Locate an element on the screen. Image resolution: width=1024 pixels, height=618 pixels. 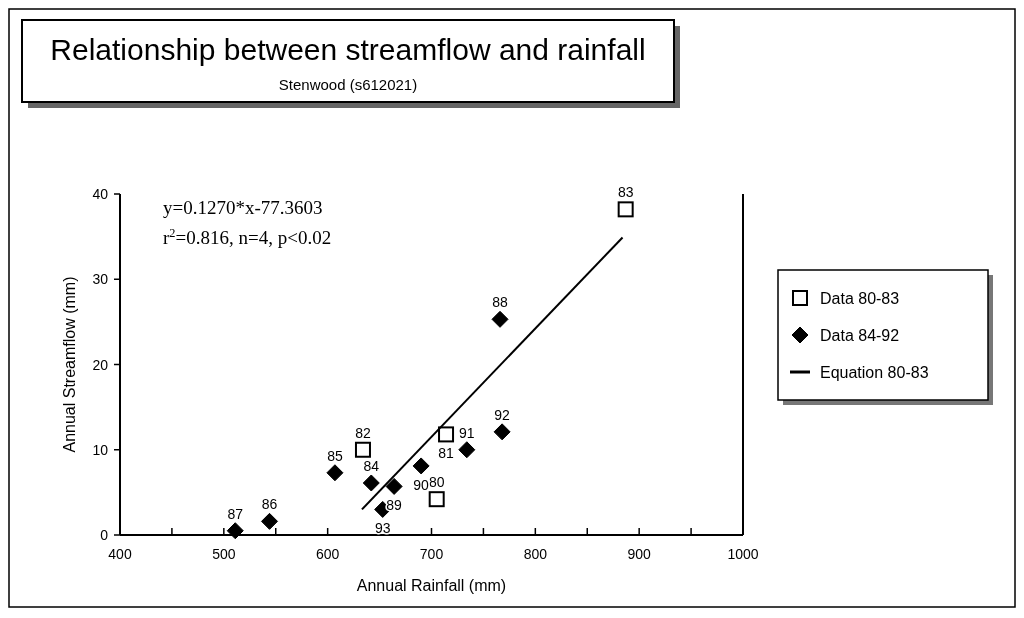
y-tick-label: 30 is located at coordinates (100, 279).